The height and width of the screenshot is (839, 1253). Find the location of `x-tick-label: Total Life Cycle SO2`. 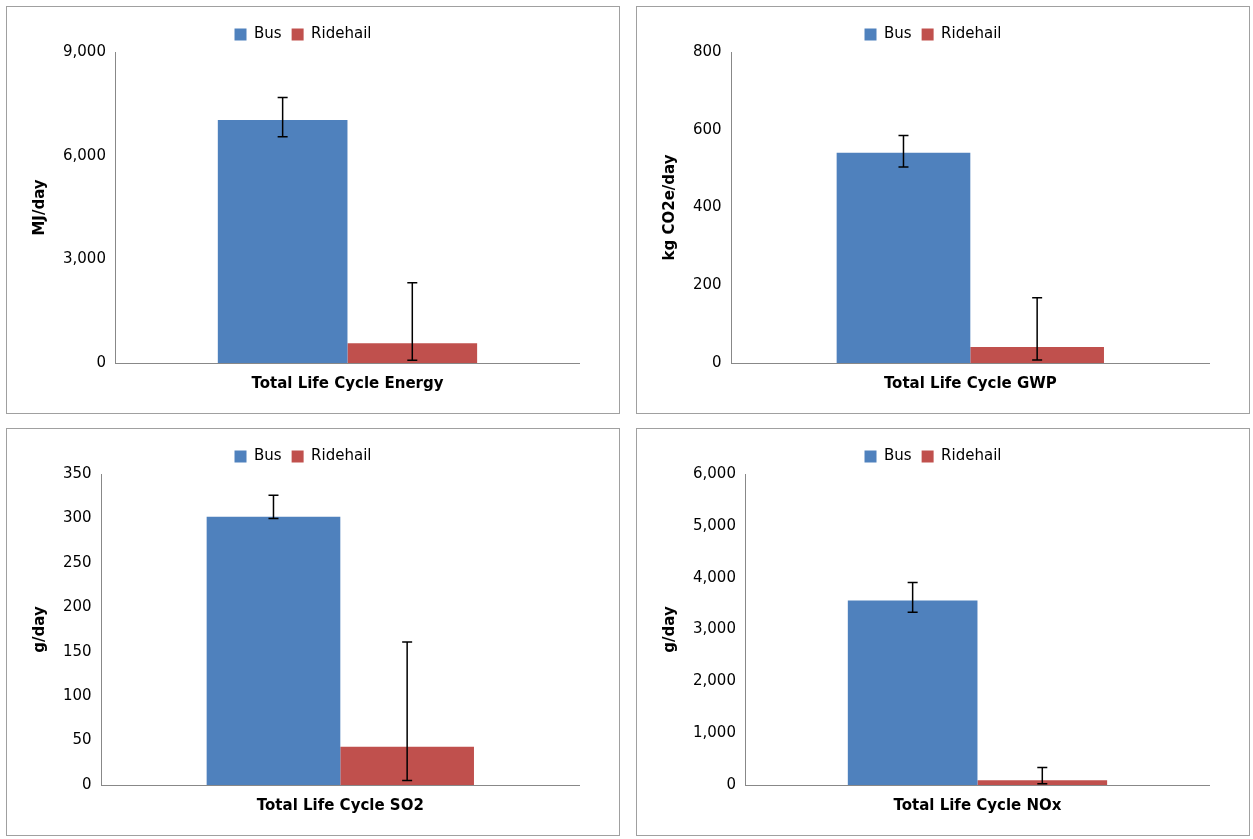

x-tick-label: Total Life Cycle SO2 is located at coordinates (340, 804).